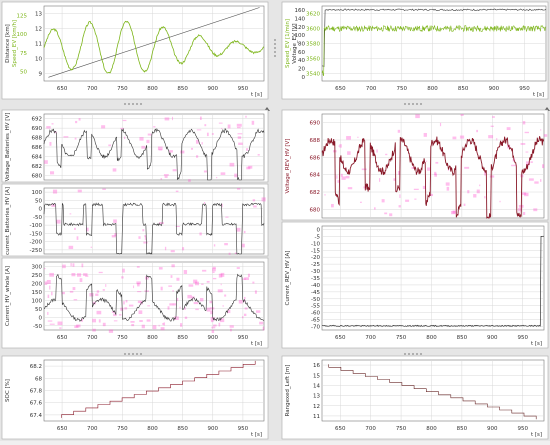  What do you see at coordinates (15, 43) in the screenshot?
I see `y2-axis-label: Speed_EV [km/h]` at bounding box center [15, 43].